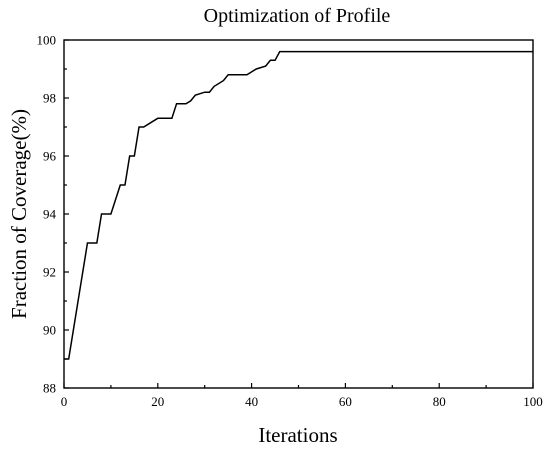  I want to click on y-tick-label: 96, so click(50, 156).